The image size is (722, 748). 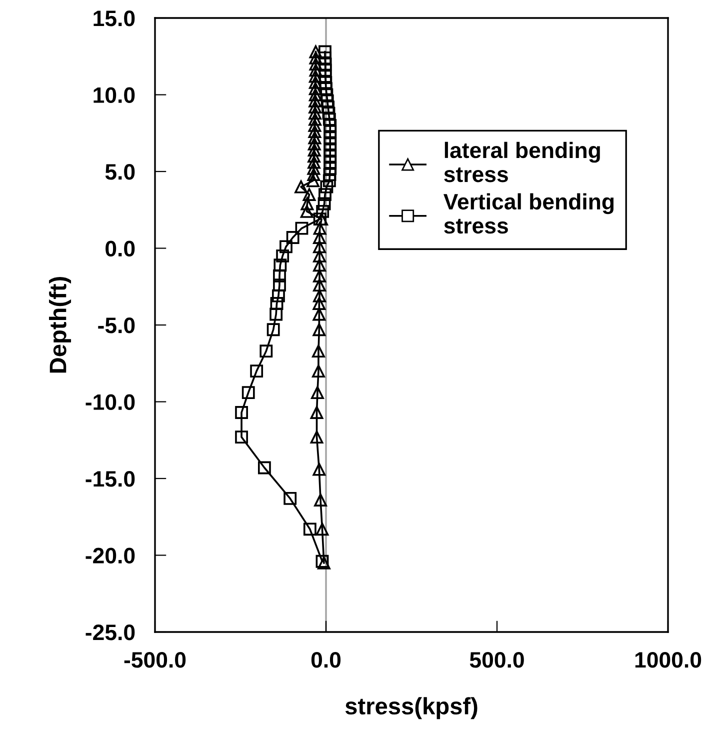 I want to click on x-tick-label: 1000.0, so click(x=668, y=660).